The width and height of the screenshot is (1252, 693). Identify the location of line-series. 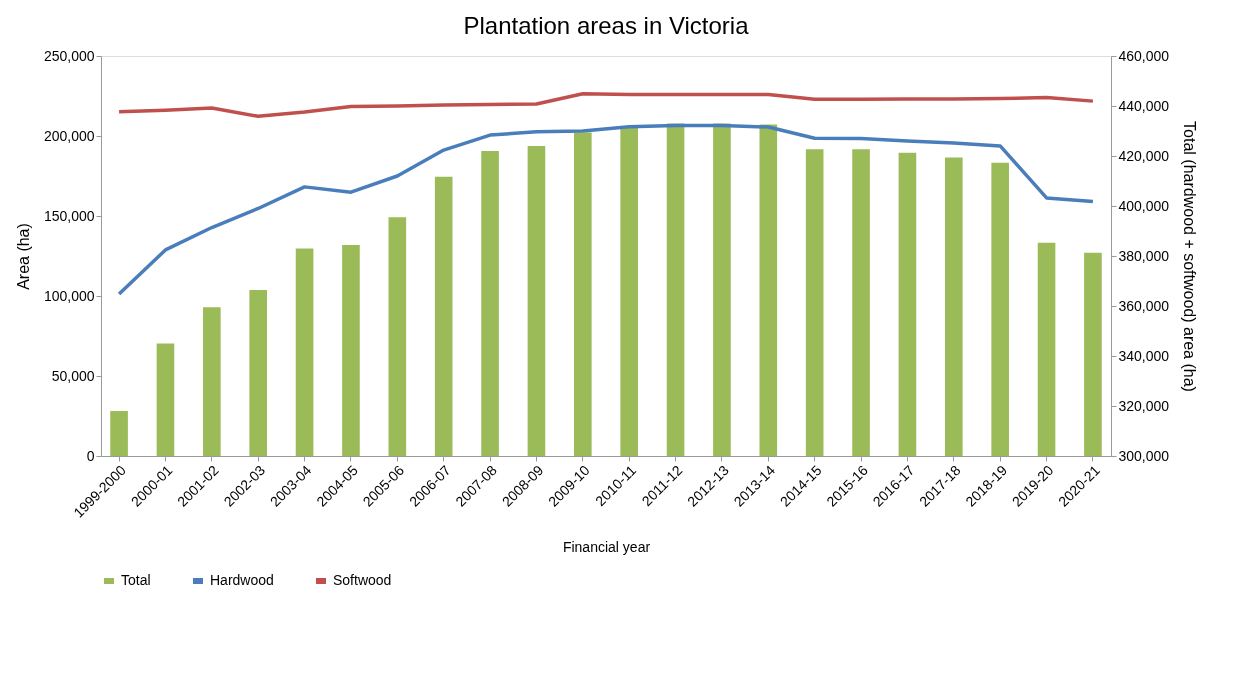
(606, 105).